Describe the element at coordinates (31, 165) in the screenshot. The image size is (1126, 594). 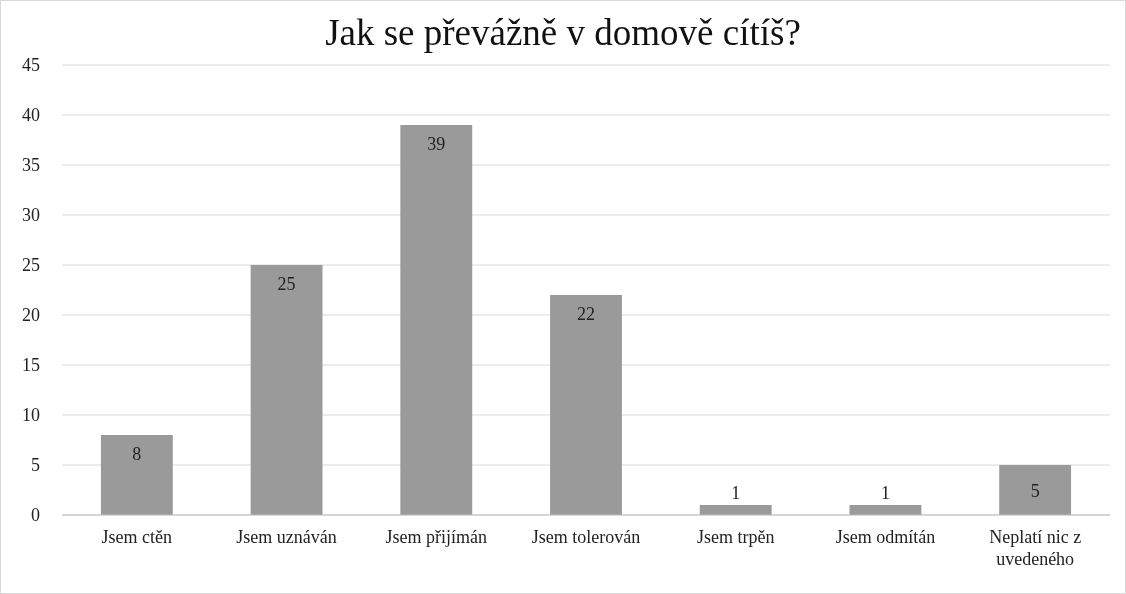
I see `y-tick-label: 35` at that location.